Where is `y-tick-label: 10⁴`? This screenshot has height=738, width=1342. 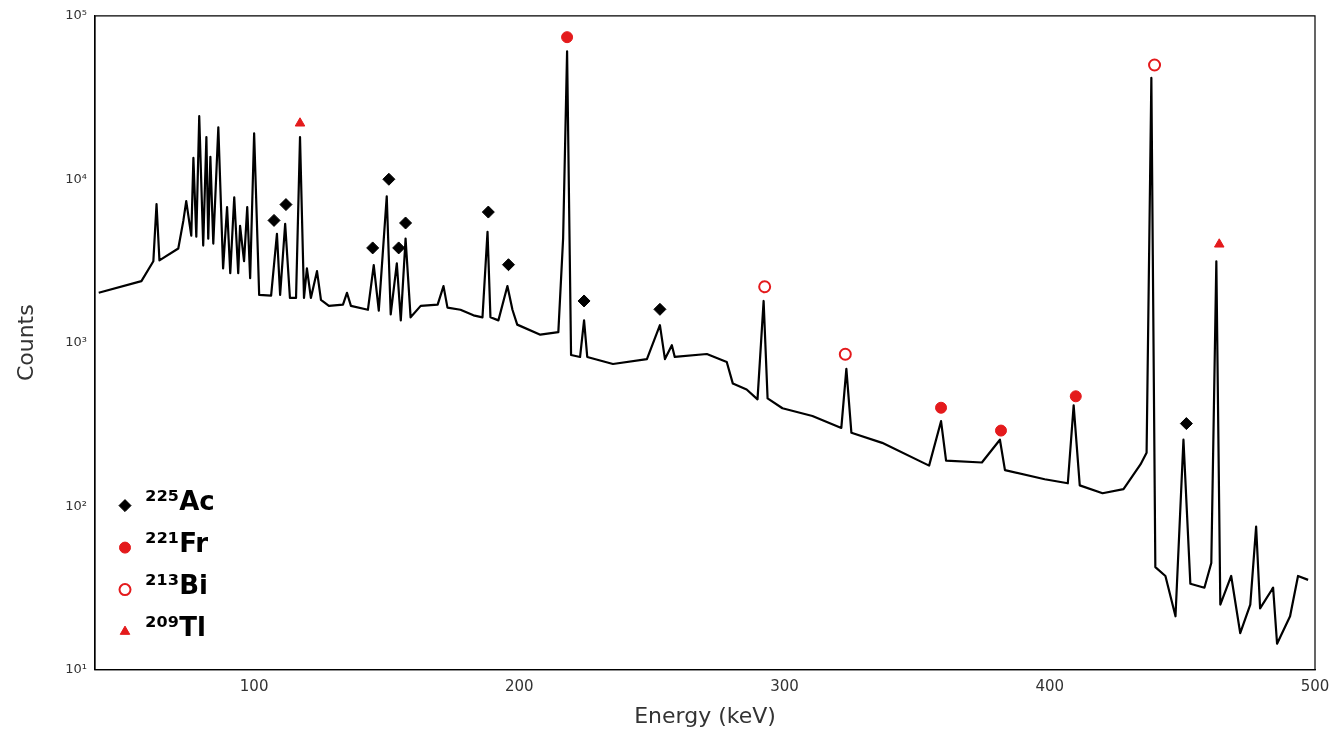
y-tick-label: 10⁴ is located at coordinates (76, 178).